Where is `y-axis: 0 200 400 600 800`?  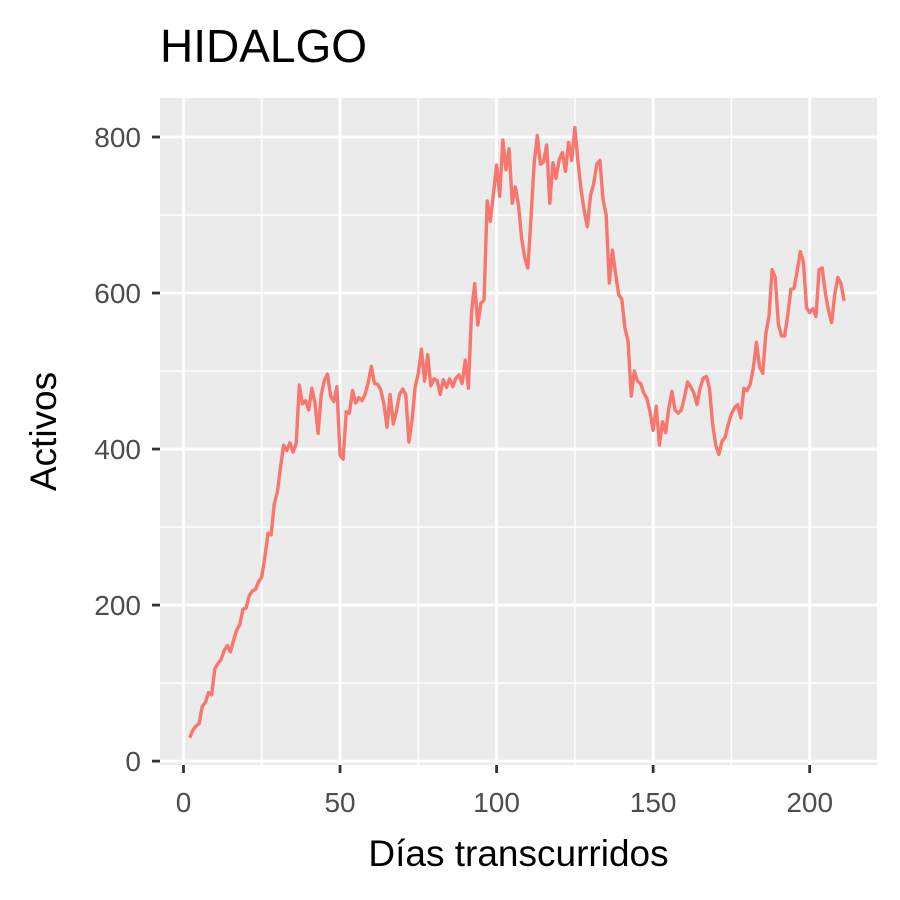 y-axis: 0 200 400 600 800 is located at coordinates (127, 449).